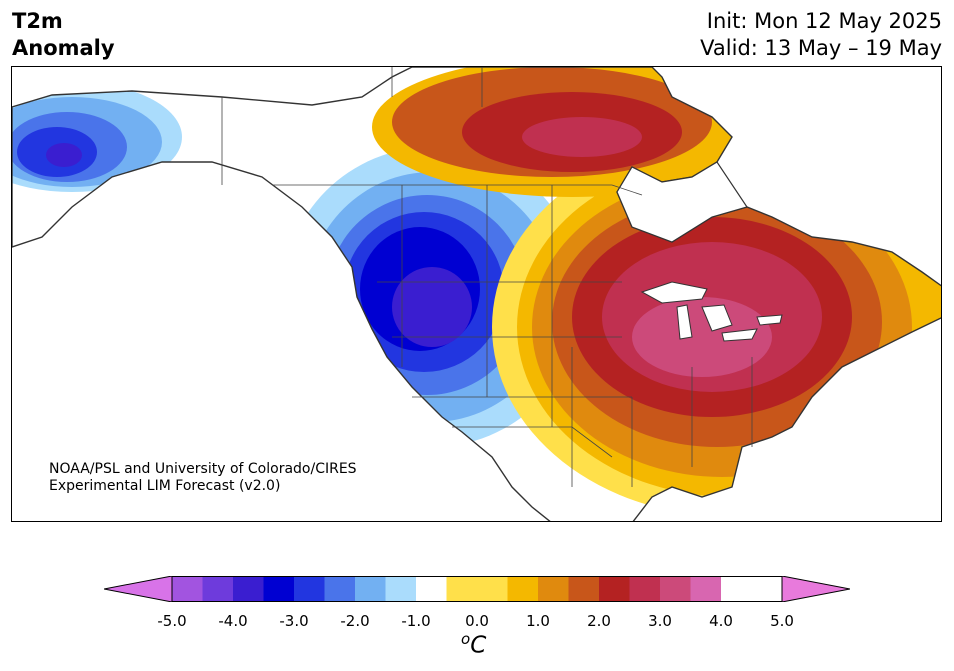 The height and width of the screenshot is (671, 954). I want to click on colorbar-unit: oC, so click(473, 644).